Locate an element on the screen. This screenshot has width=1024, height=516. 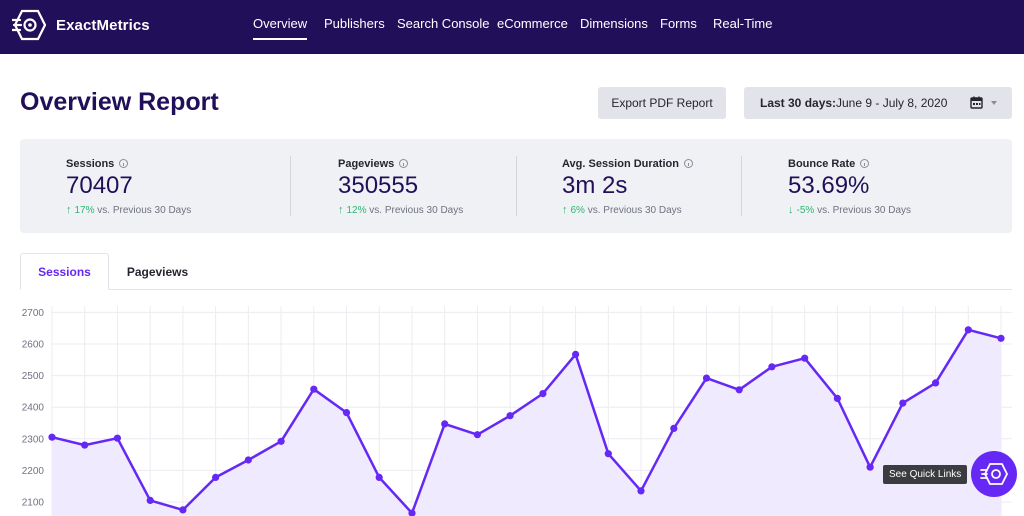
metric-value: 350555 is located at coordinates (378, 185).